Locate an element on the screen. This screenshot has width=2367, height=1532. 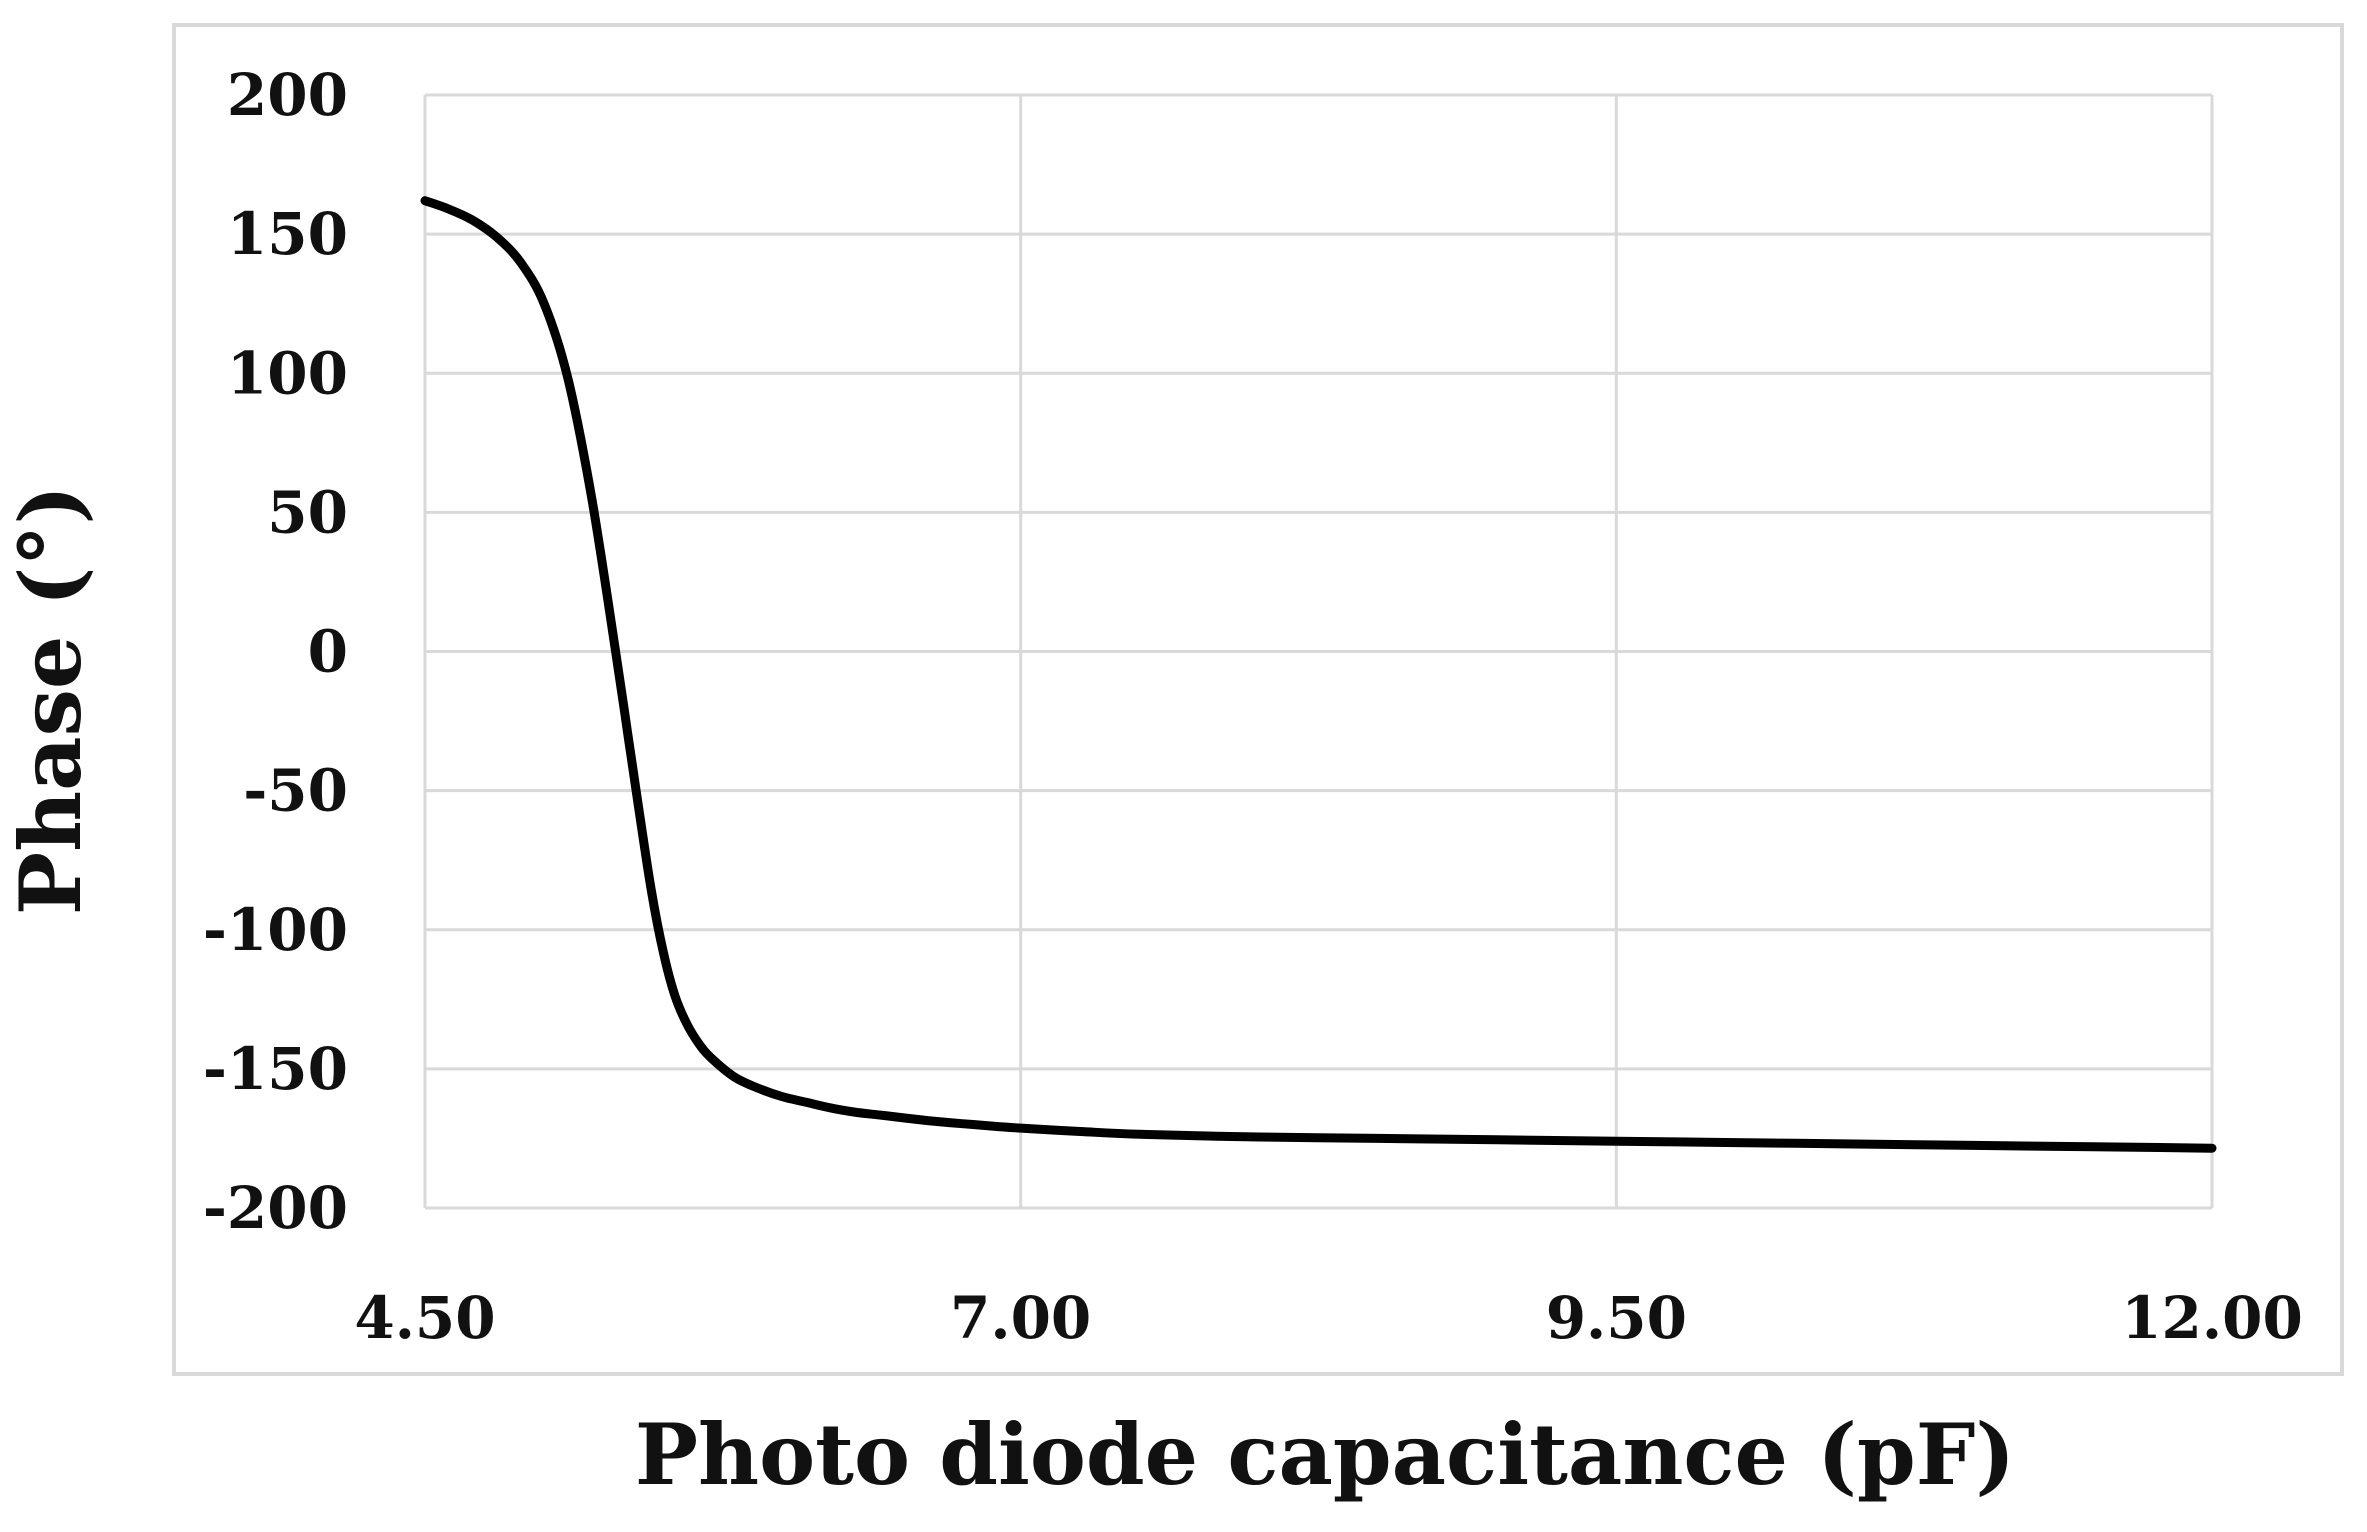
y-tick-label: 0 is located at coordinates (328, 652).